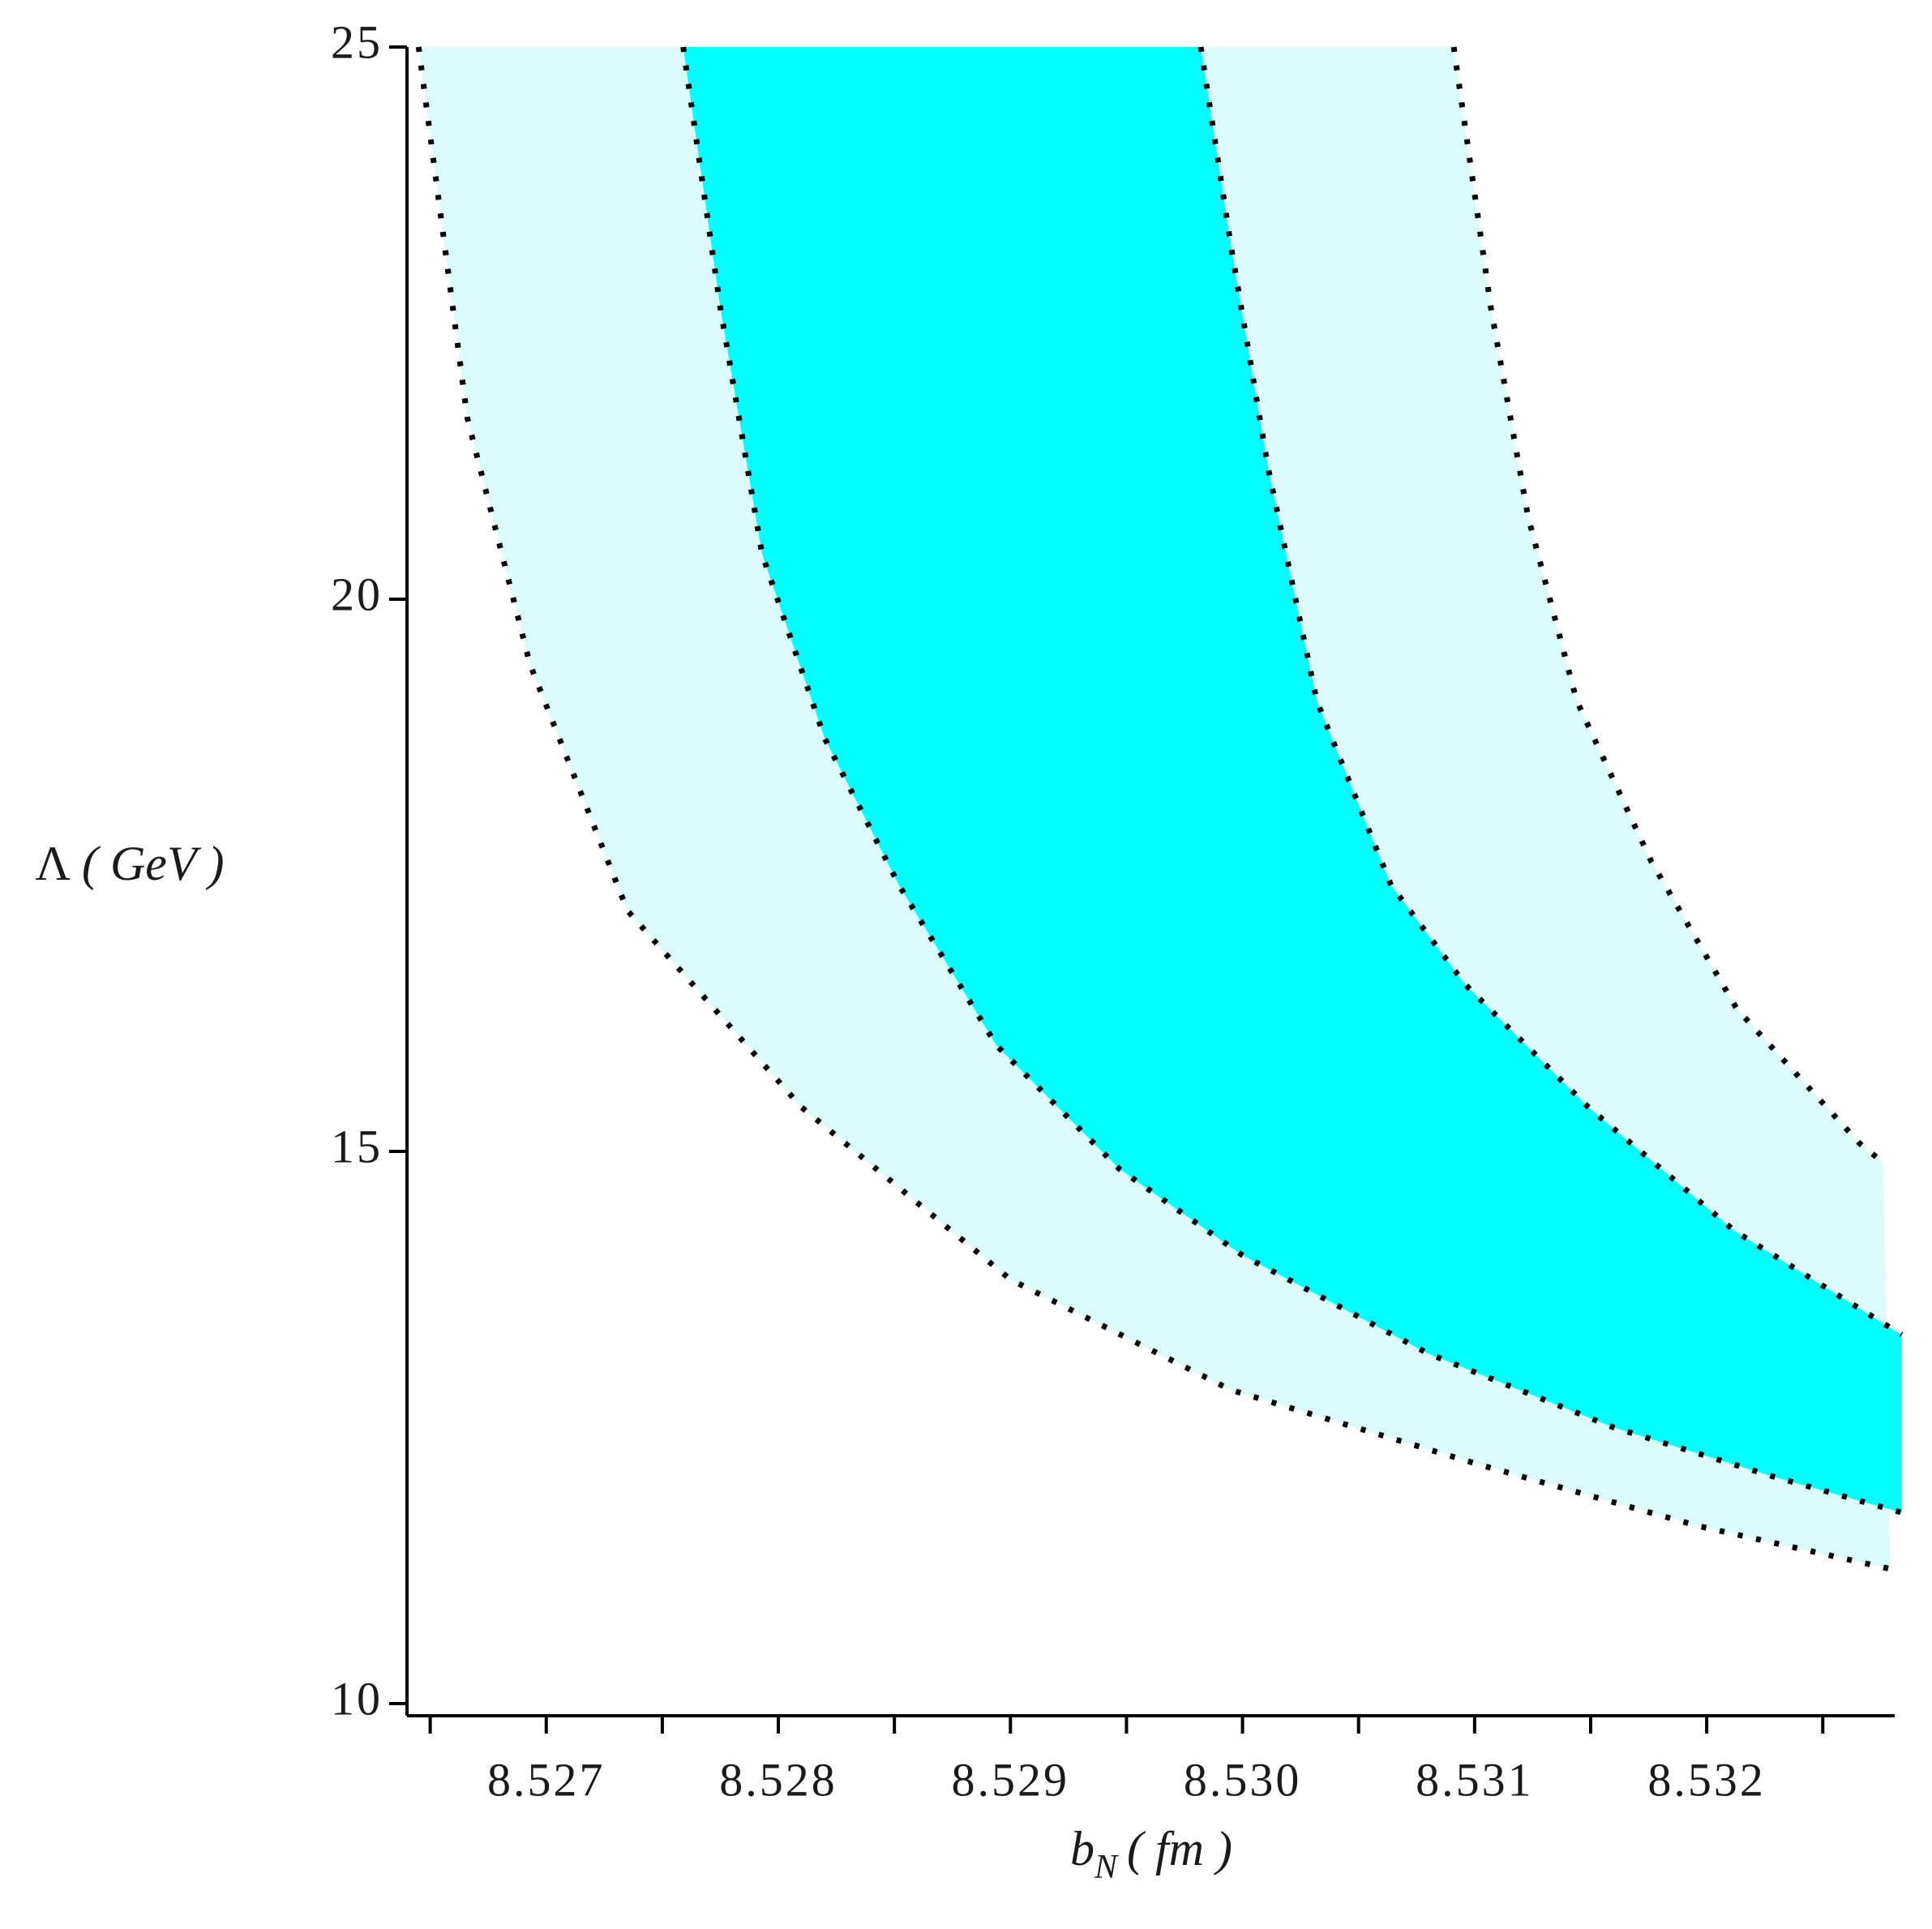 This screenshot has height=1929, width=1932. Describe the element at coordinates (153, 863) in the screenshot. I see `y-unit: ( GeV )` at that location.